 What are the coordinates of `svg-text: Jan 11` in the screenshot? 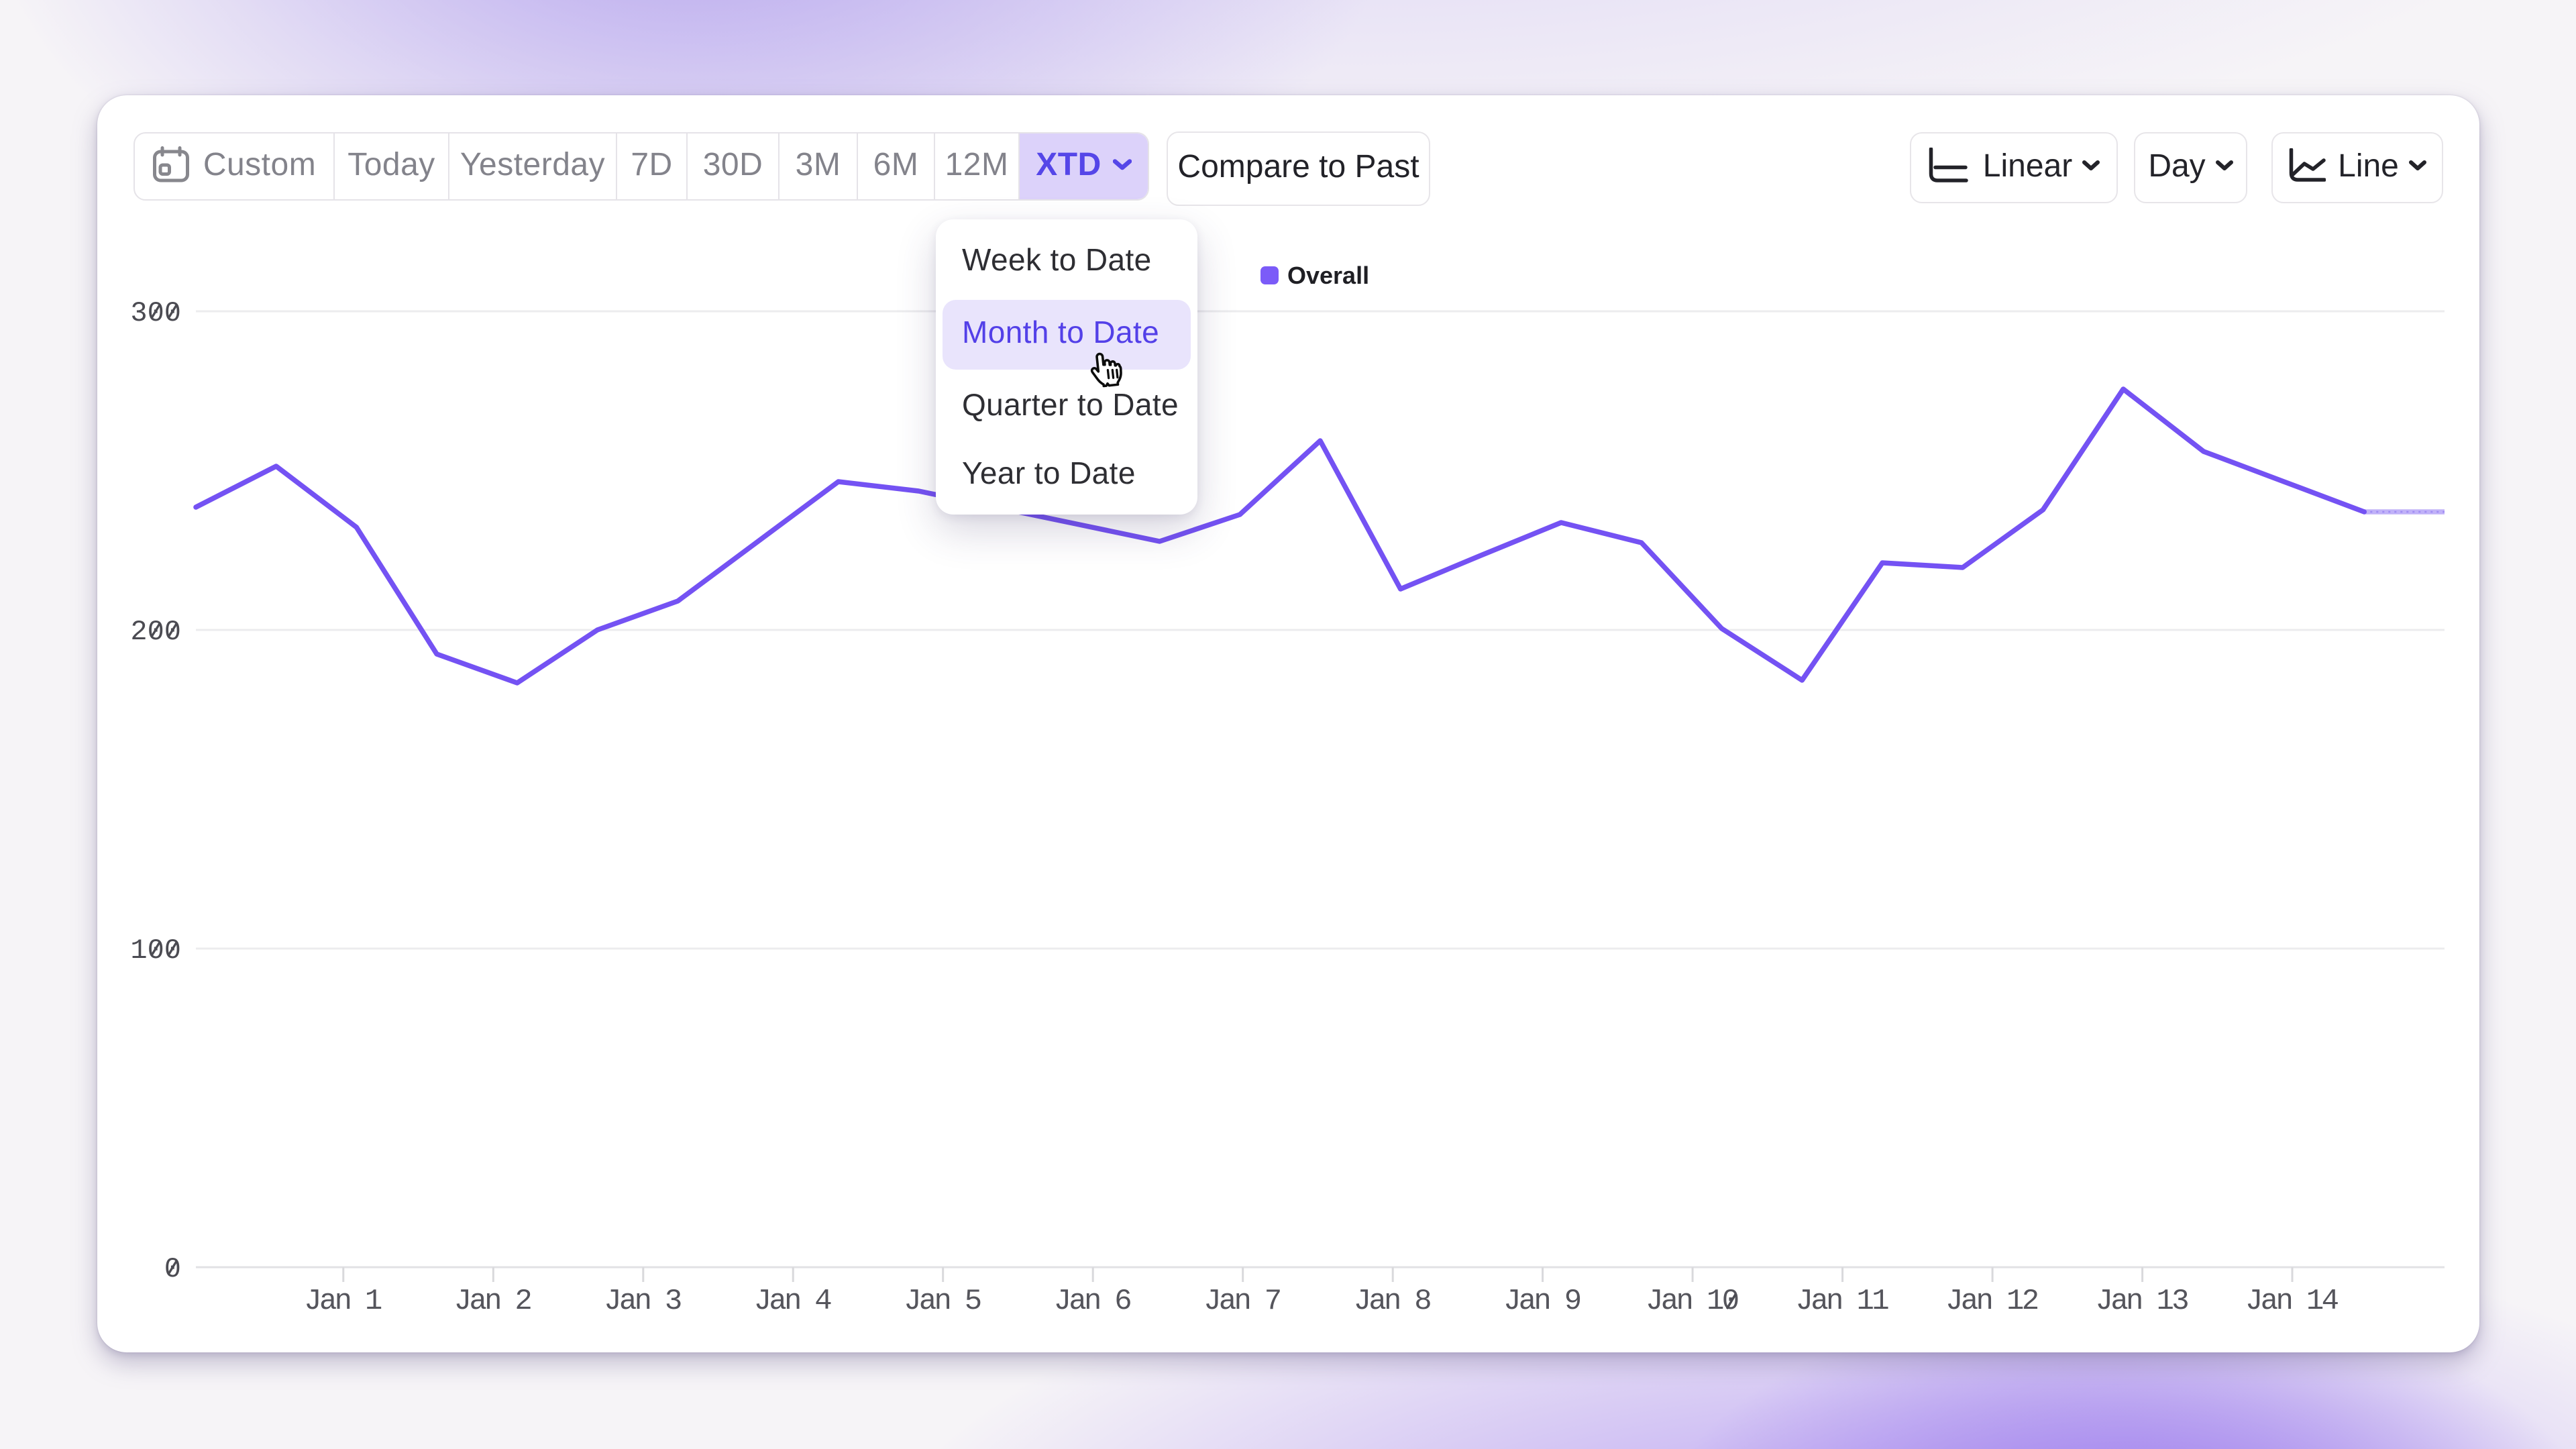 It's located at (1843, 1301).